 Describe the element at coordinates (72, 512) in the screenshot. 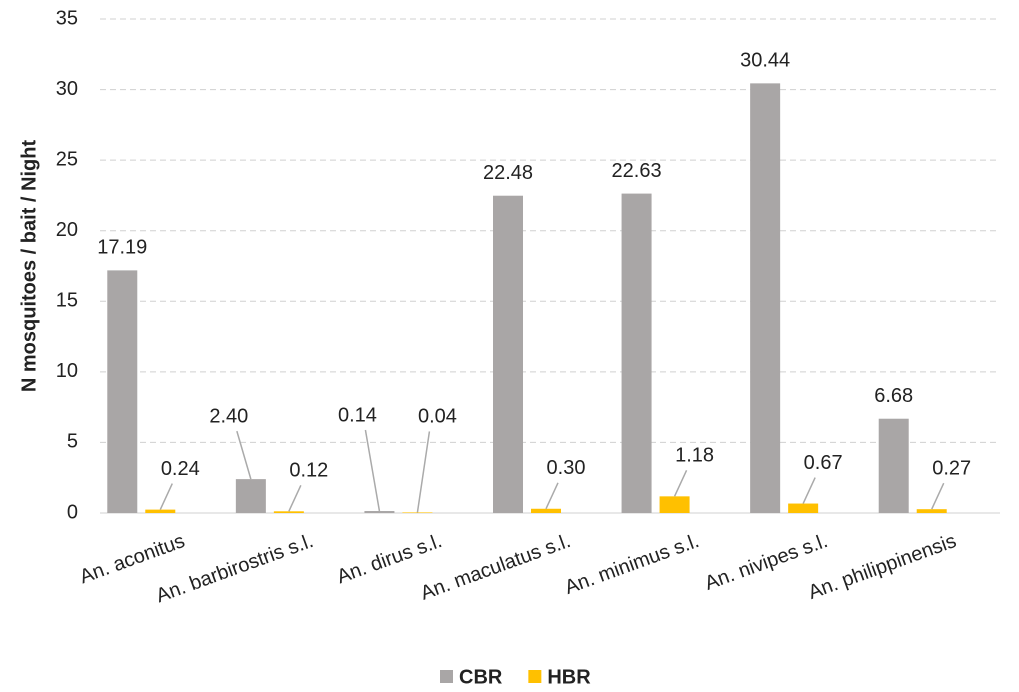

I see `y-tick-label: 0` at that location.